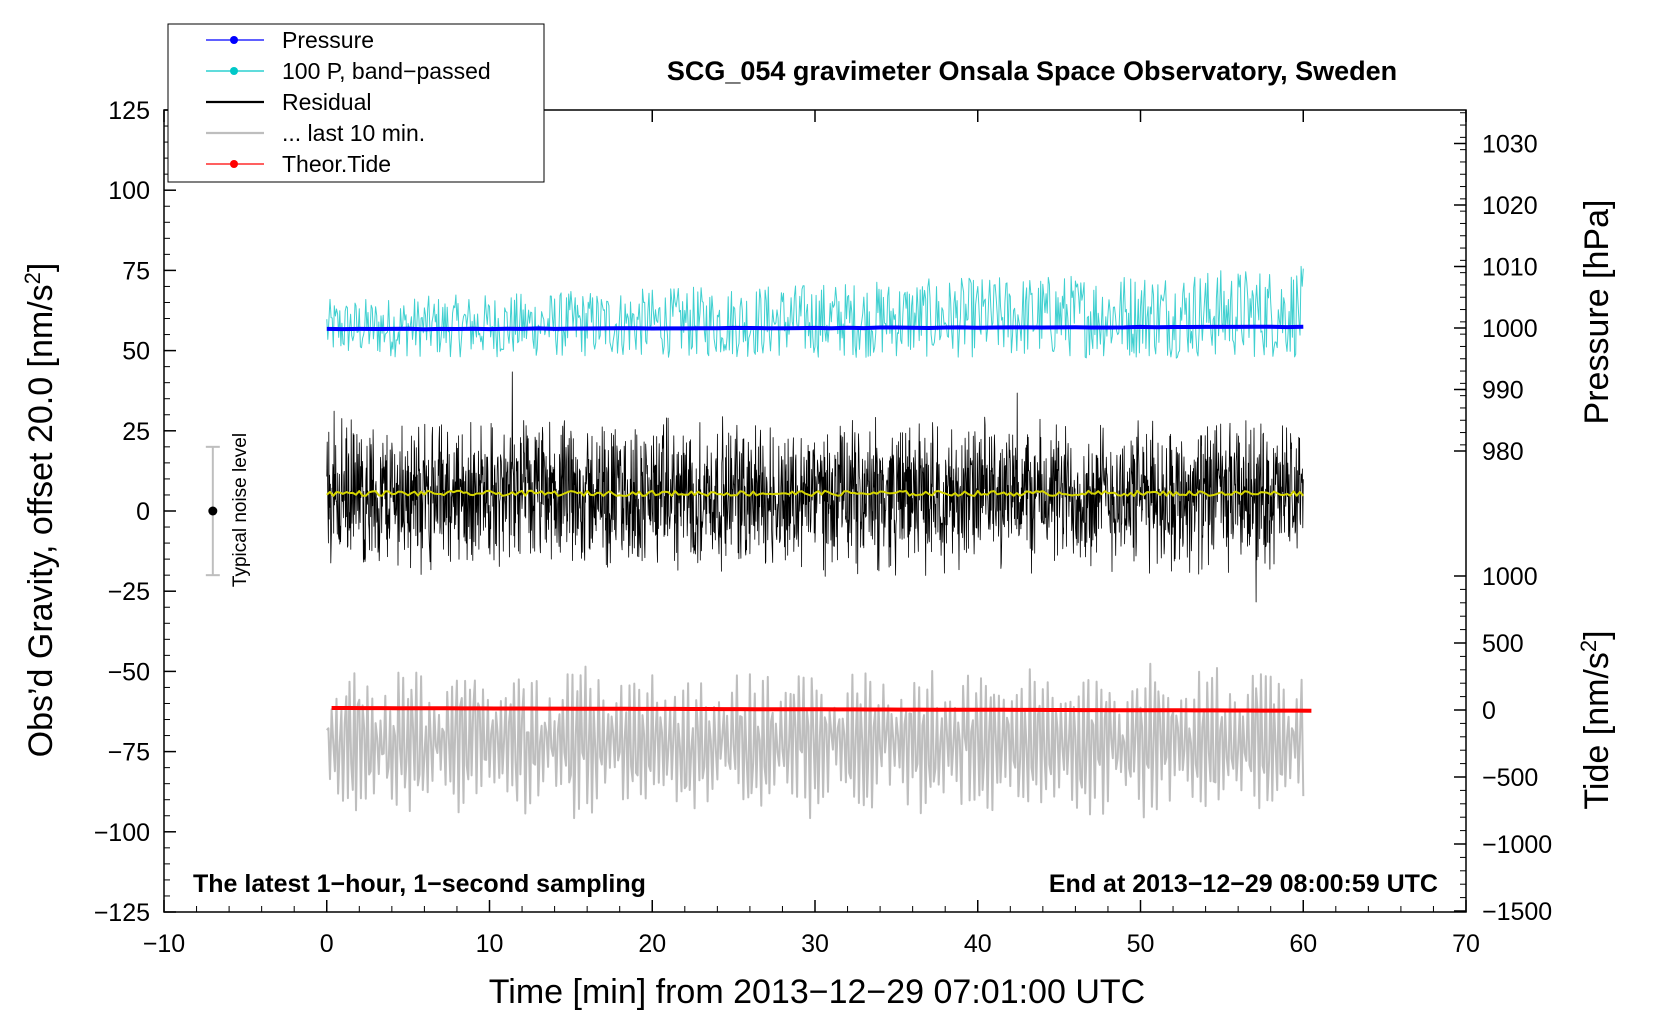 The image size is (1660, 1020). I want to click on left-axis-label-main: Obs’d Gravity, offset 20.0 [nm/s, so click(41, 520).